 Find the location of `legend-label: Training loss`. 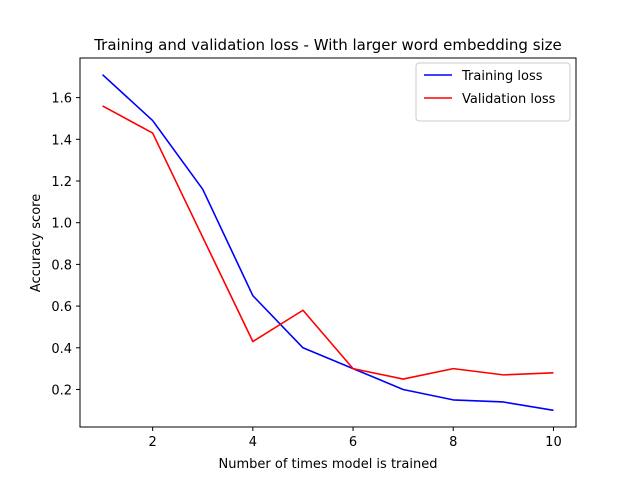

legend-label: Training loss is located at coordinates (502, 76).